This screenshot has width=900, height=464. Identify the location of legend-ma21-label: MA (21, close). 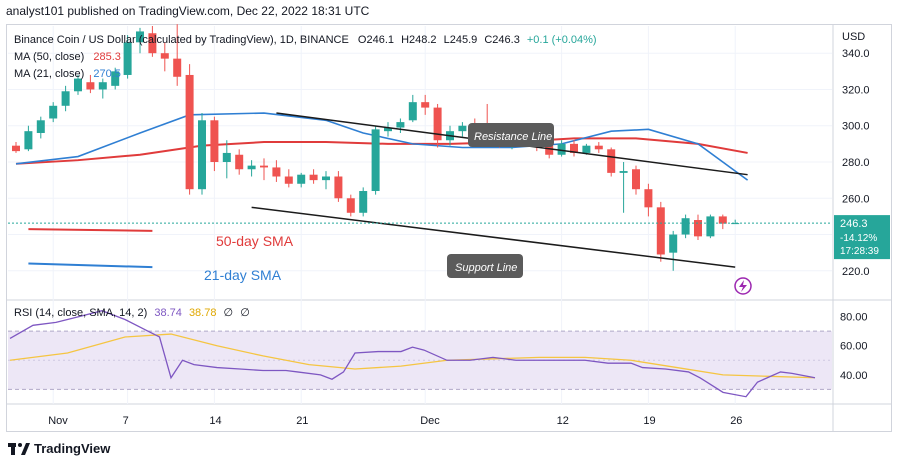
(49, 74).